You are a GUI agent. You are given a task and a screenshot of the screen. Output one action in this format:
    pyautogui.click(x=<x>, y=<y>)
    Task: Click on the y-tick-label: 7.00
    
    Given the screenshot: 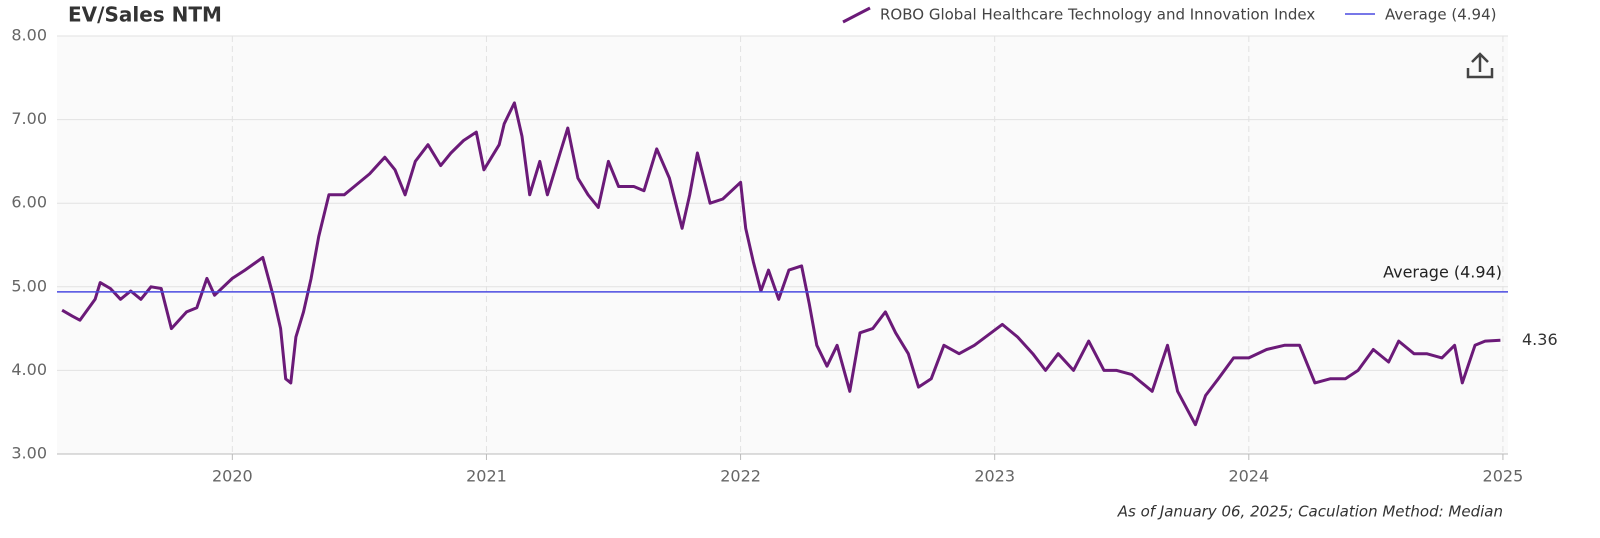 What is the action you would take?
    pyautogui.click(x=29, y=118)
    